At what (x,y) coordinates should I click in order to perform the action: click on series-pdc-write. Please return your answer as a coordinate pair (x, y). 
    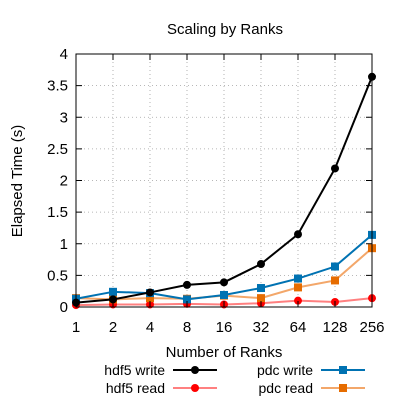
    Looking at the image, I should click on (224, 267).